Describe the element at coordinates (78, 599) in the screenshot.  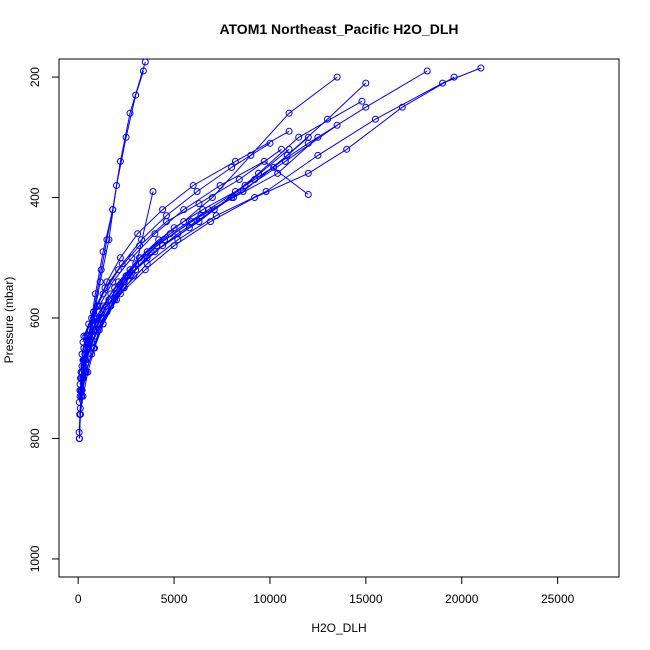
I see `x-tick-label: 0` at that location.